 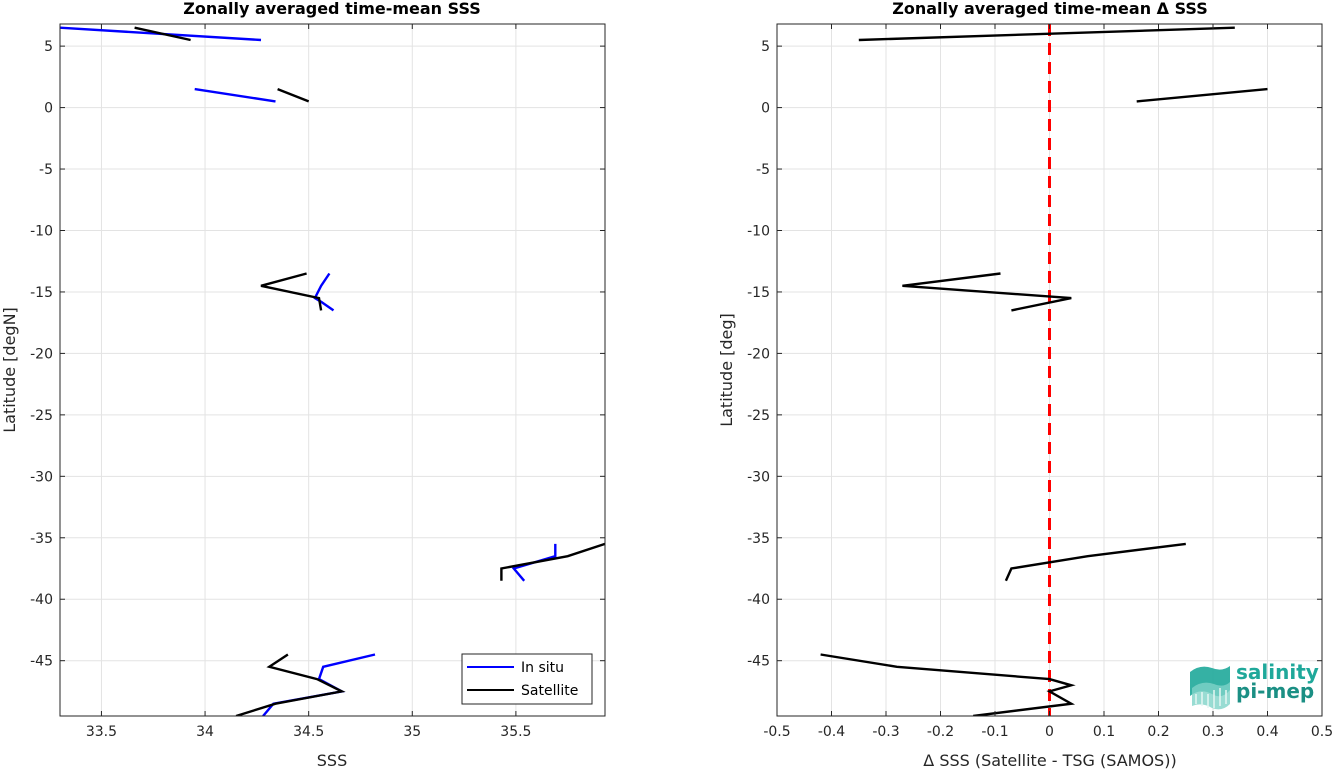 What do you see at coordinates (1213, 732) in the screenshot?
I see `x-tick-label: 0.3` at bounding box center [1213, 732].